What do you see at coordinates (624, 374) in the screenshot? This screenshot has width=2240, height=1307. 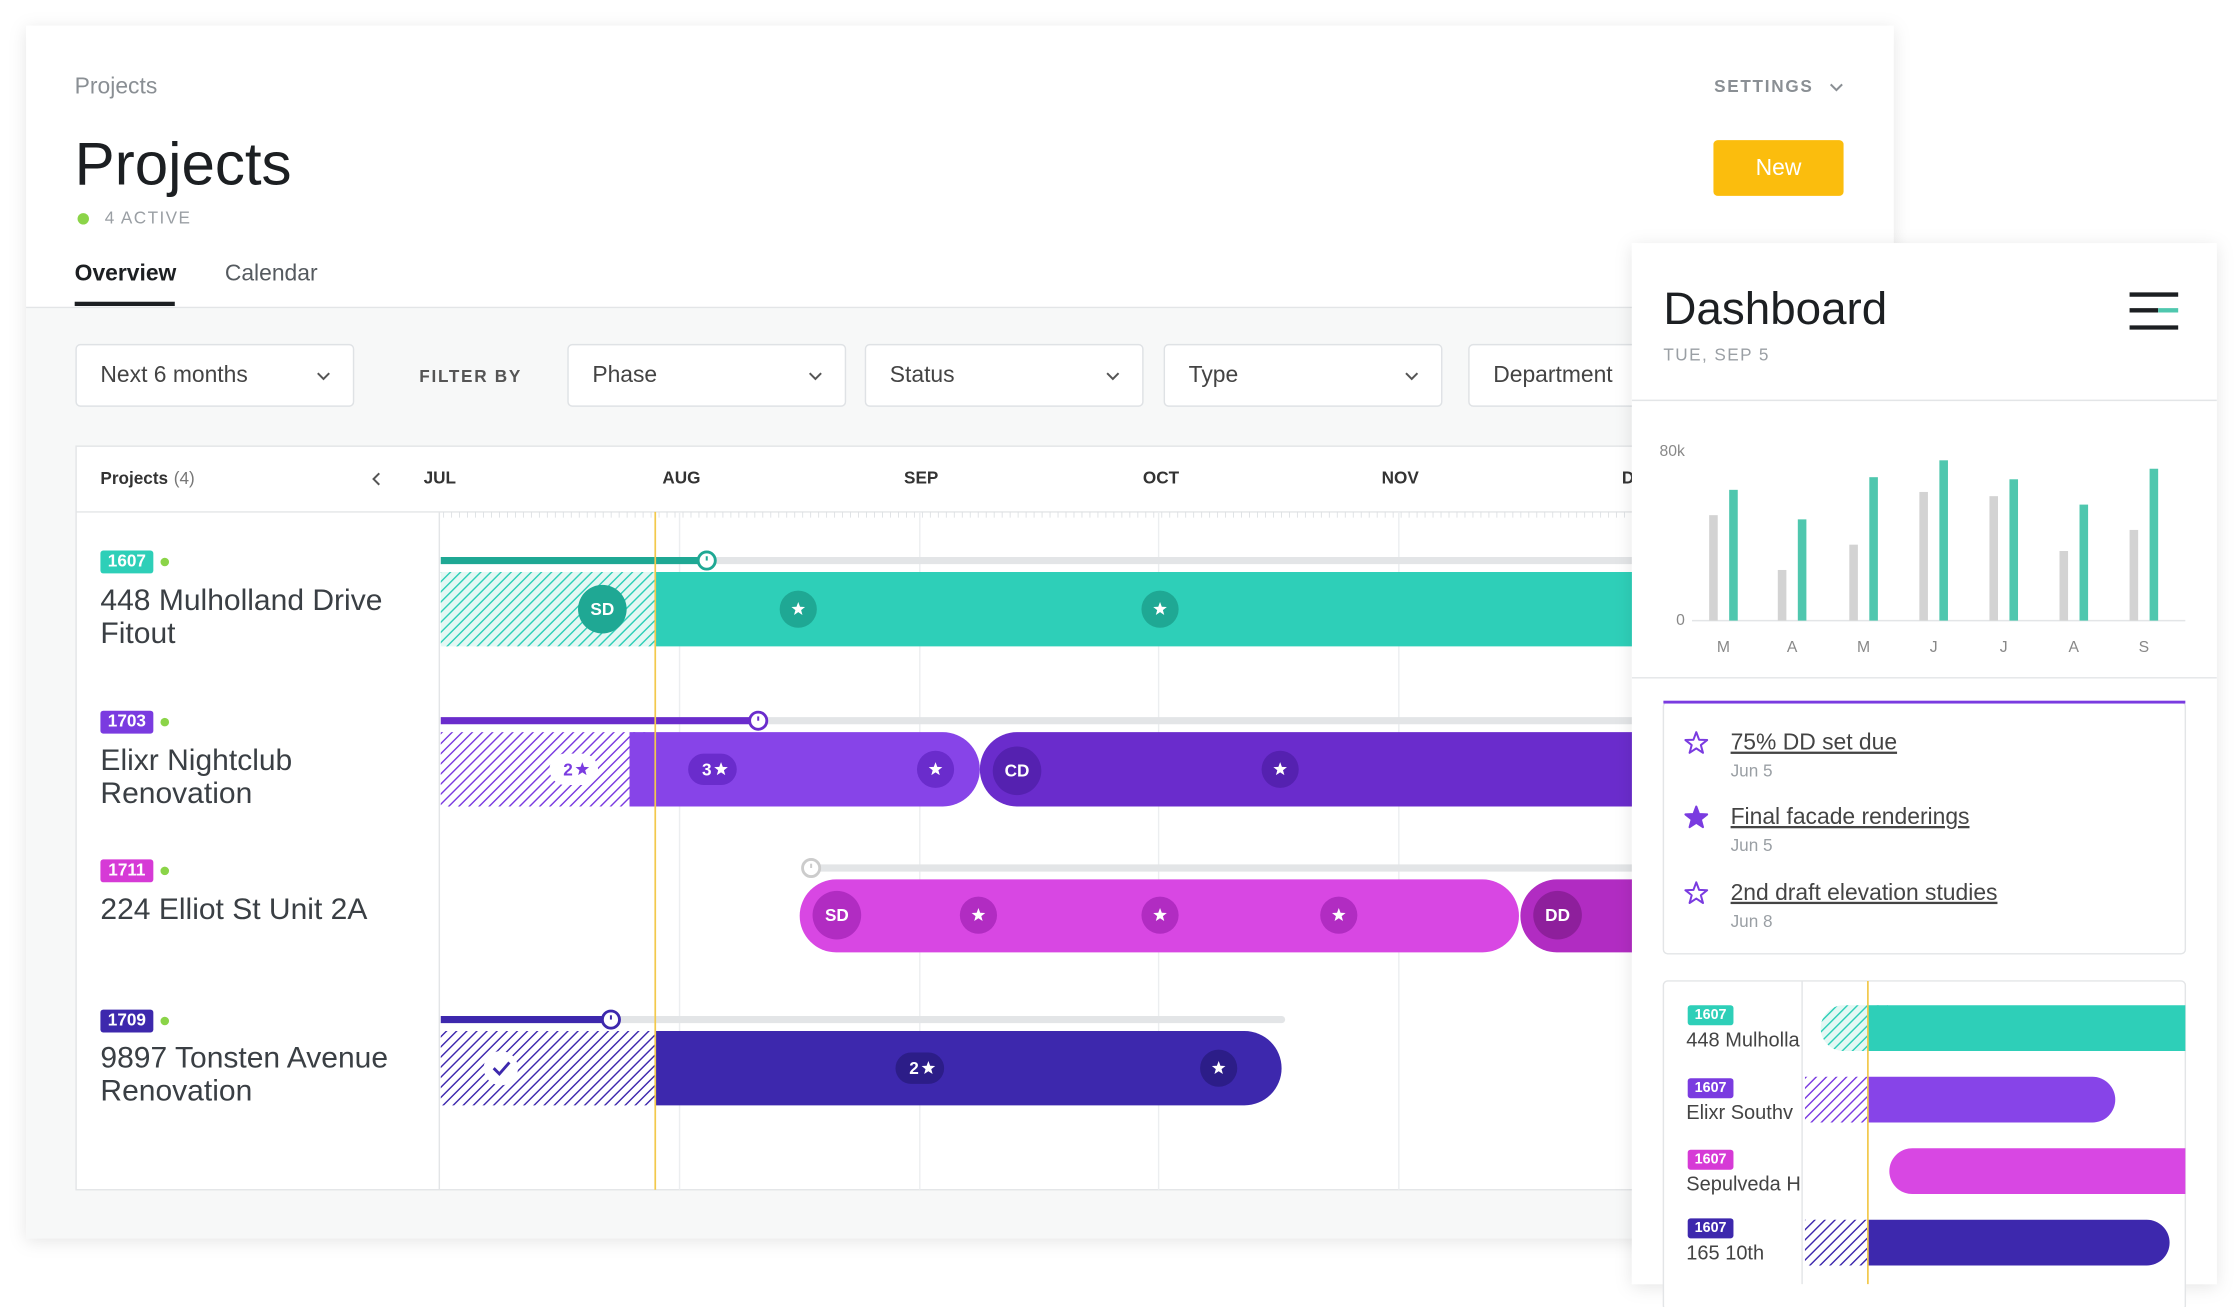 I see `dropdown-label: Phase` at bounding box center [624, 374].